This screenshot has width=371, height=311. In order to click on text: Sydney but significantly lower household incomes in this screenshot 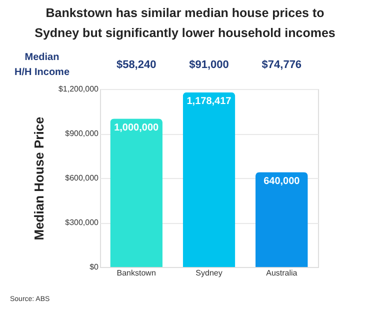, I will do `click(185, 33)`.